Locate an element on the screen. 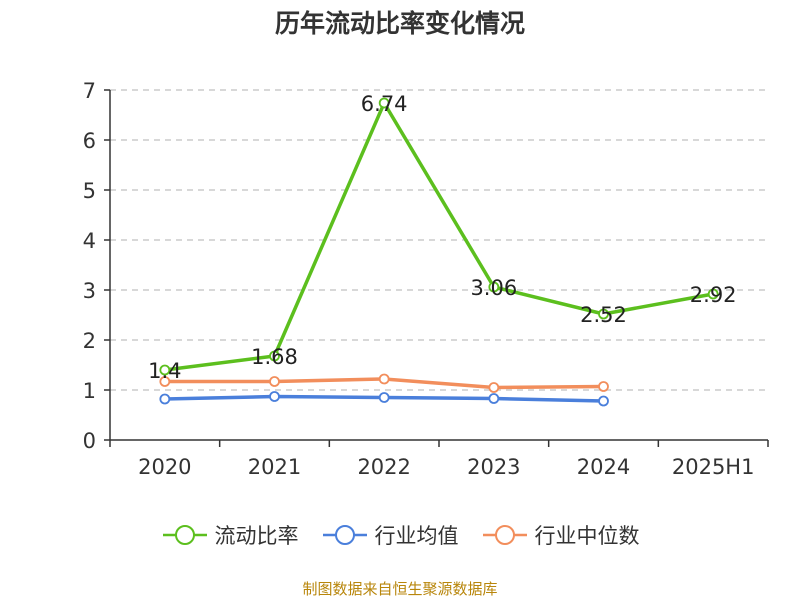 The width and height of the screenshot is (800, 600). y-tick-label: 6 is located at coordinates (89, 141).